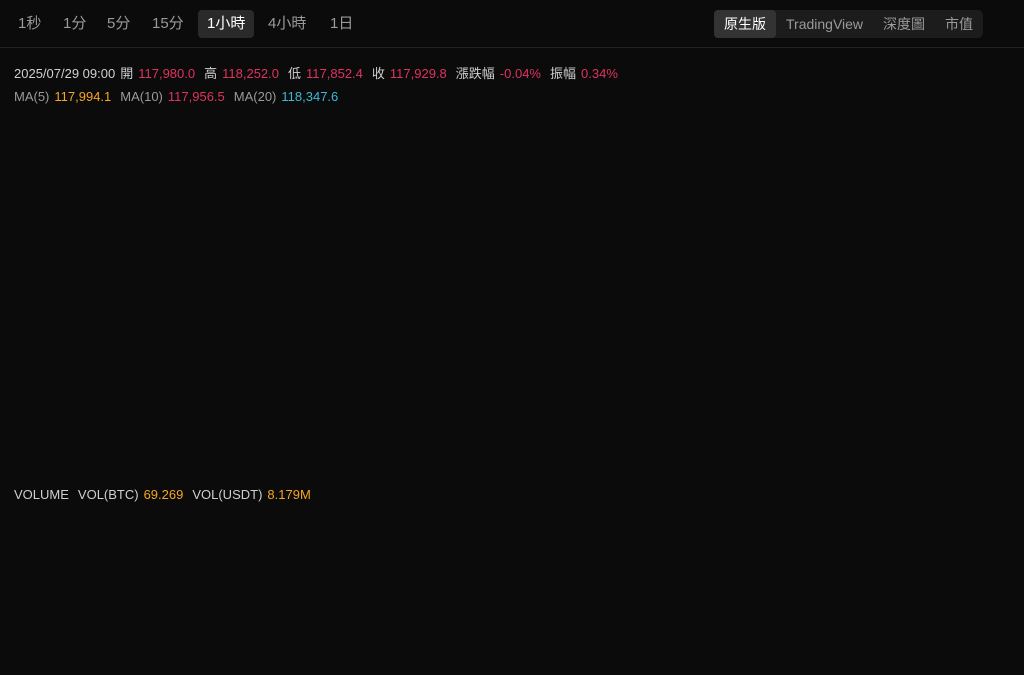  What do you see at coordinates (287, 23) in the screenshot?
I see `interval-tab: 4小時` at bounding box center [287, 23].